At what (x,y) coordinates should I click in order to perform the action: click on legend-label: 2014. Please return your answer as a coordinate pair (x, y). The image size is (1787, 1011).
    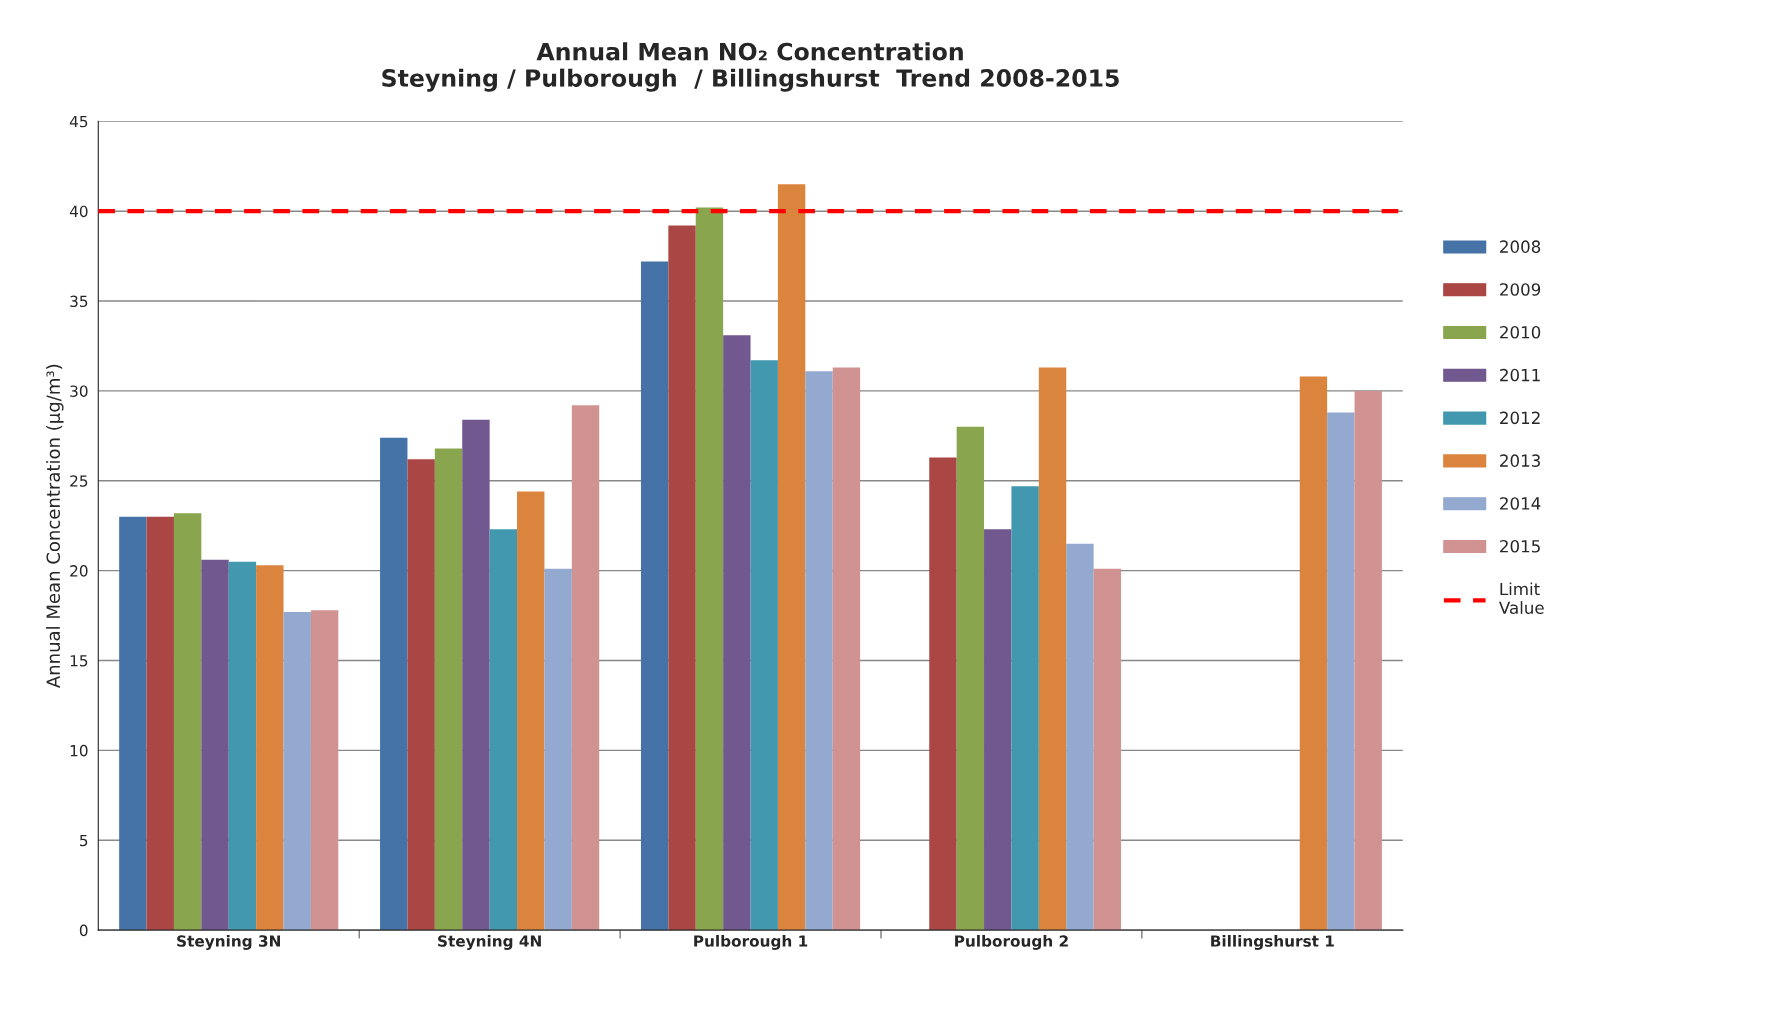
    Looking at the image, I should click on (1520, 503).